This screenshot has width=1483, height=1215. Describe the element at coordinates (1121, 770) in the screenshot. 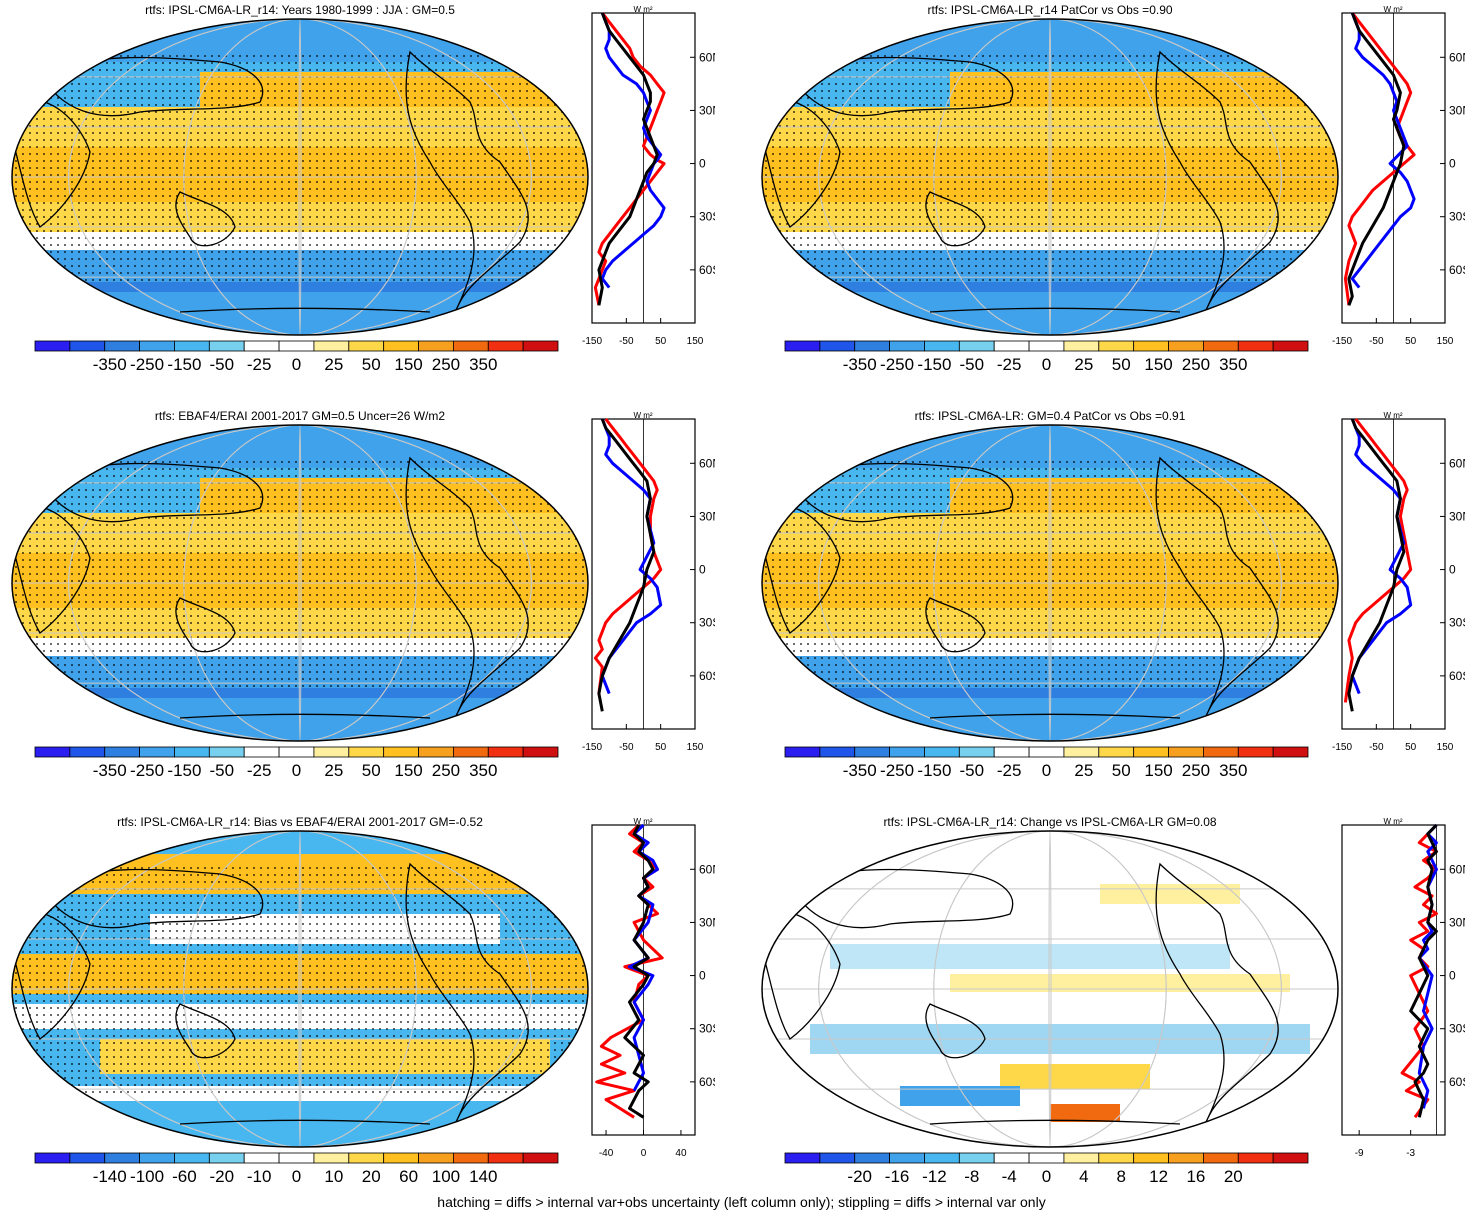

I see `color-bar-tick-label: 50` at that location.